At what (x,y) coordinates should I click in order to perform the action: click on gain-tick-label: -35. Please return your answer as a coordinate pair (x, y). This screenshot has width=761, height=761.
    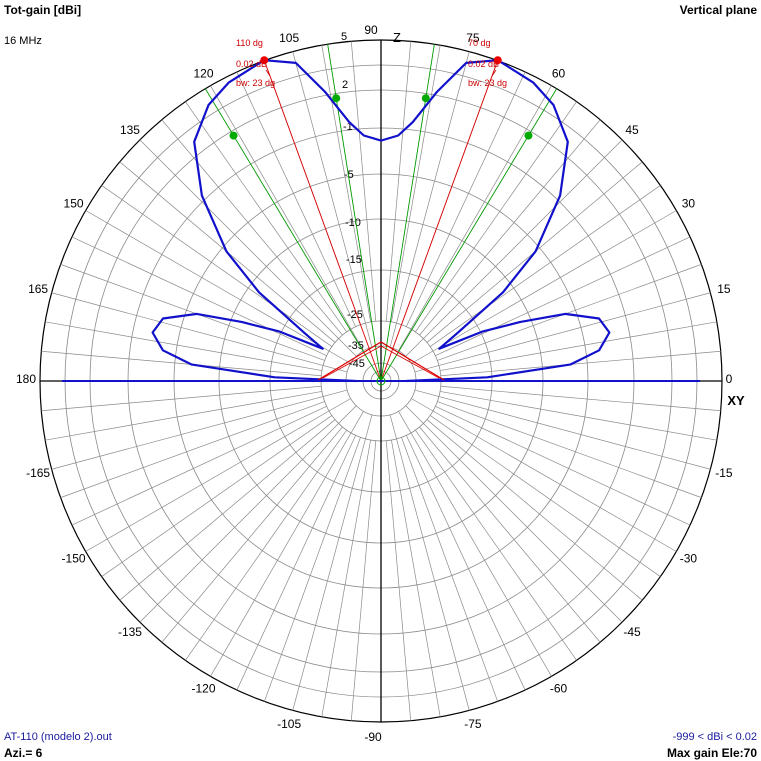
    Looking at the image, I should click on (356, 346).